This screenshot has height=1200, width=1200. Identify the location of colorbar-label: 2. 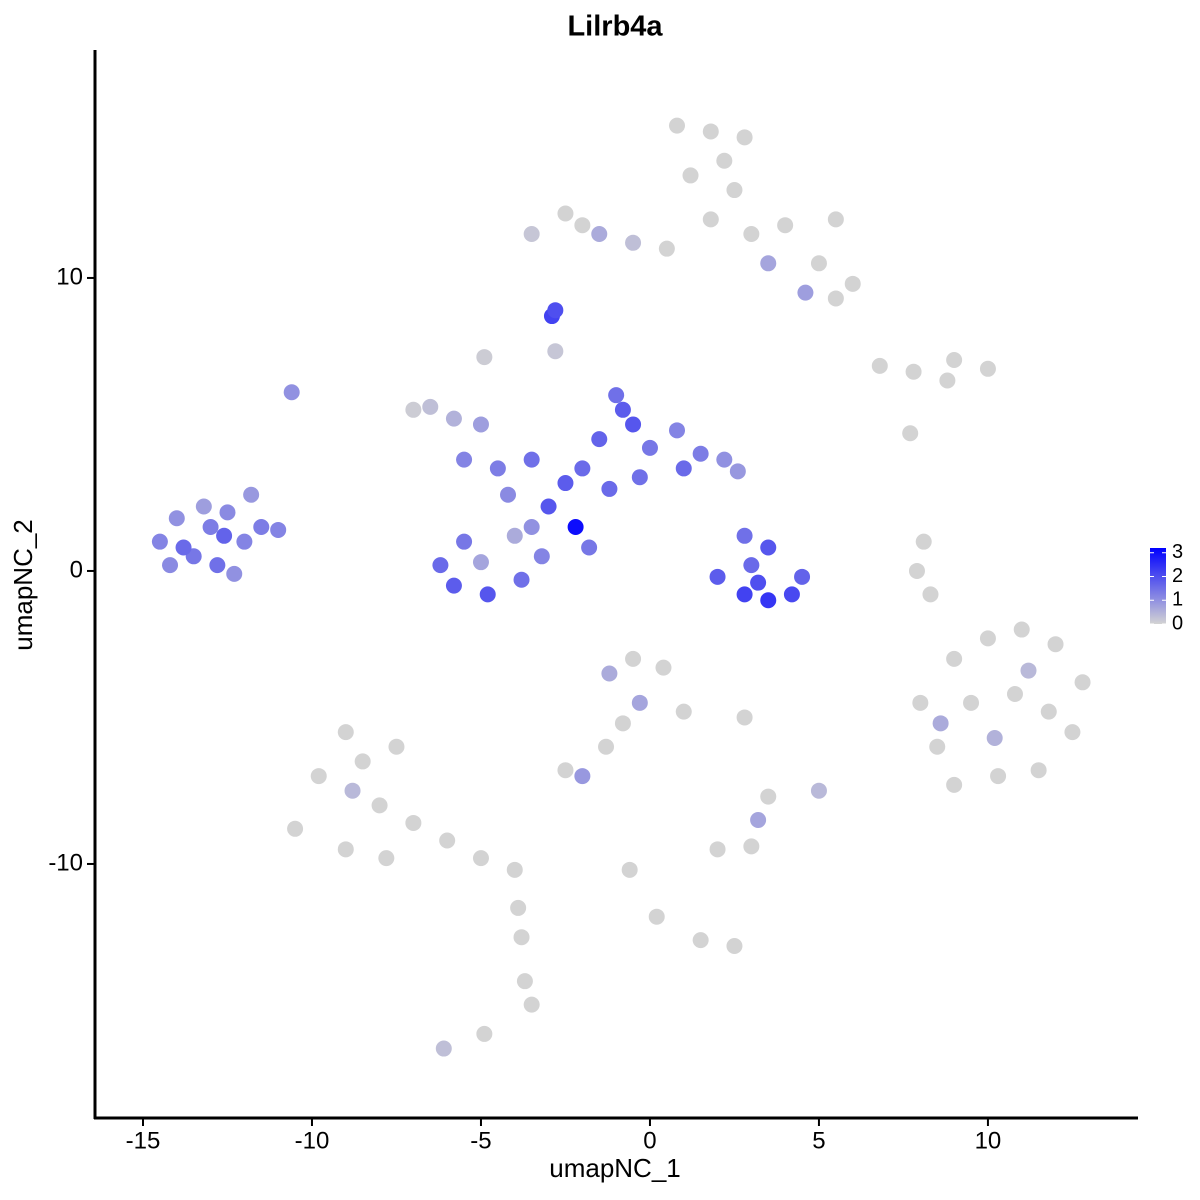
(1177, 576).